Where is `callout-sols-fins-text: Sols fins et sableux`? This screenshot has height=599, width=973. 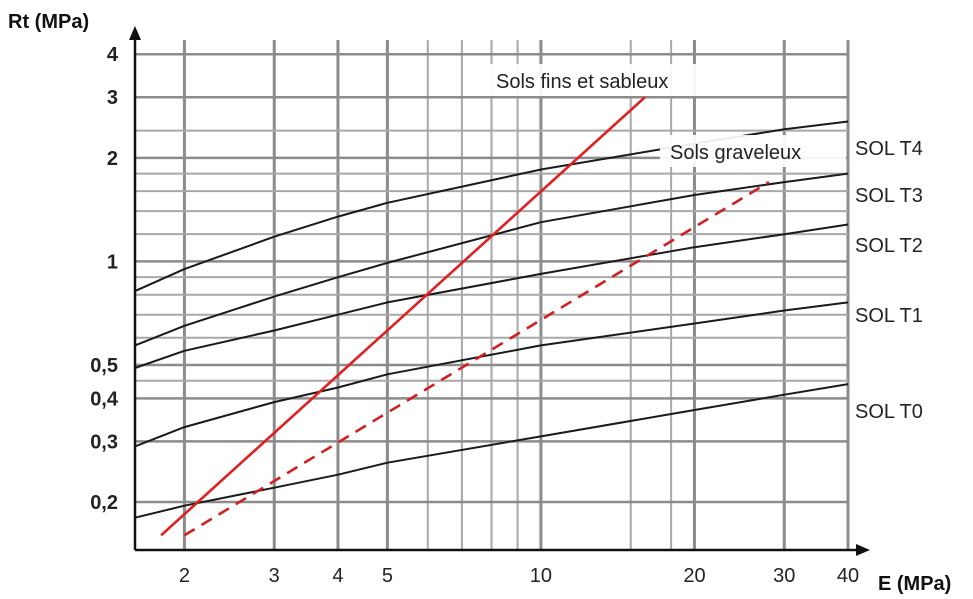 callout-sols-fins-text: Sols fins et sableux is located at coordinates (582, 82).